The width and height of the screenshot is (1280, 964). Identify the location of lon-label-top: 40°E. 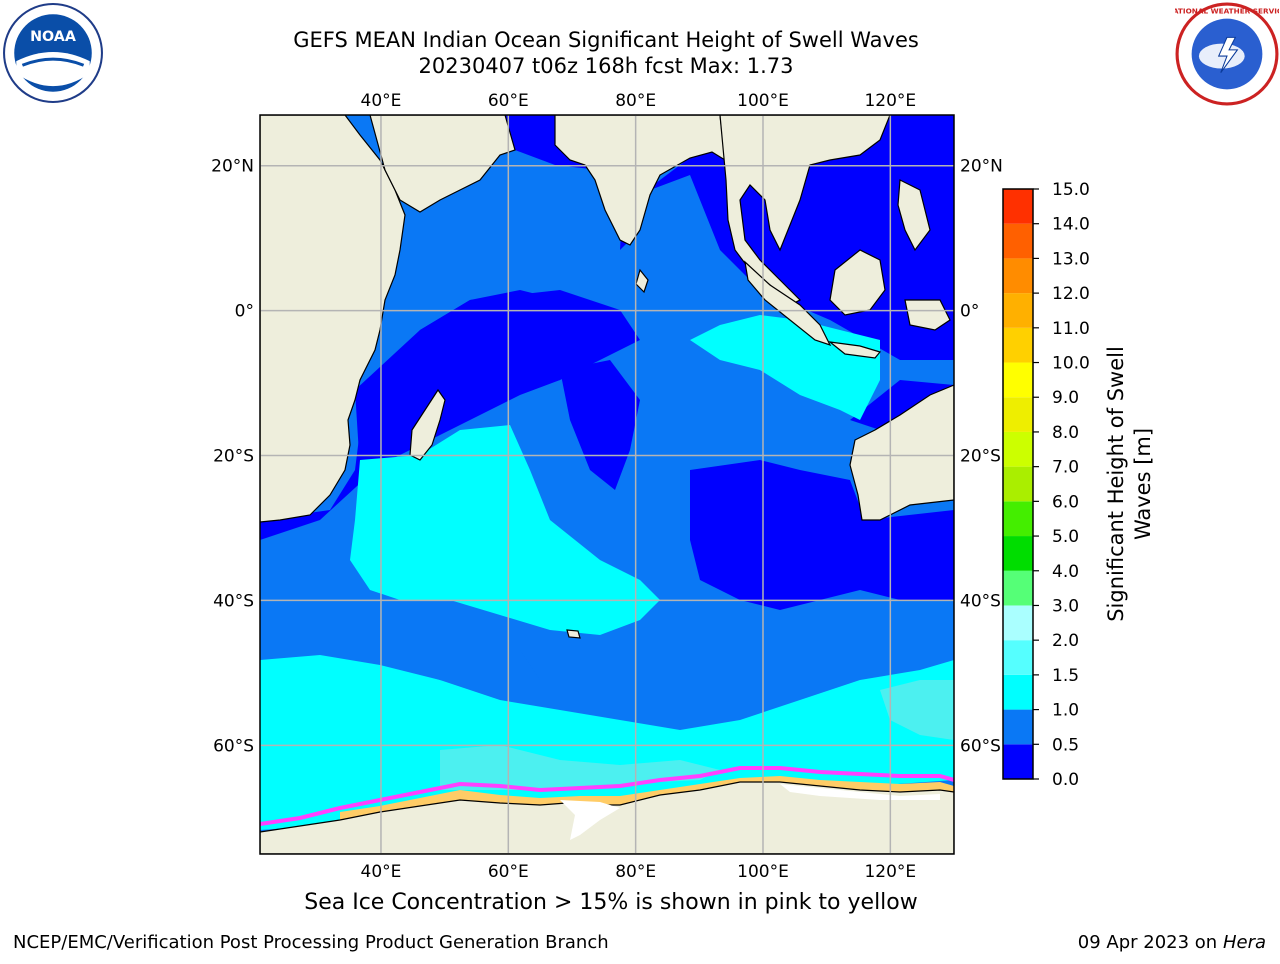
(381, 101).